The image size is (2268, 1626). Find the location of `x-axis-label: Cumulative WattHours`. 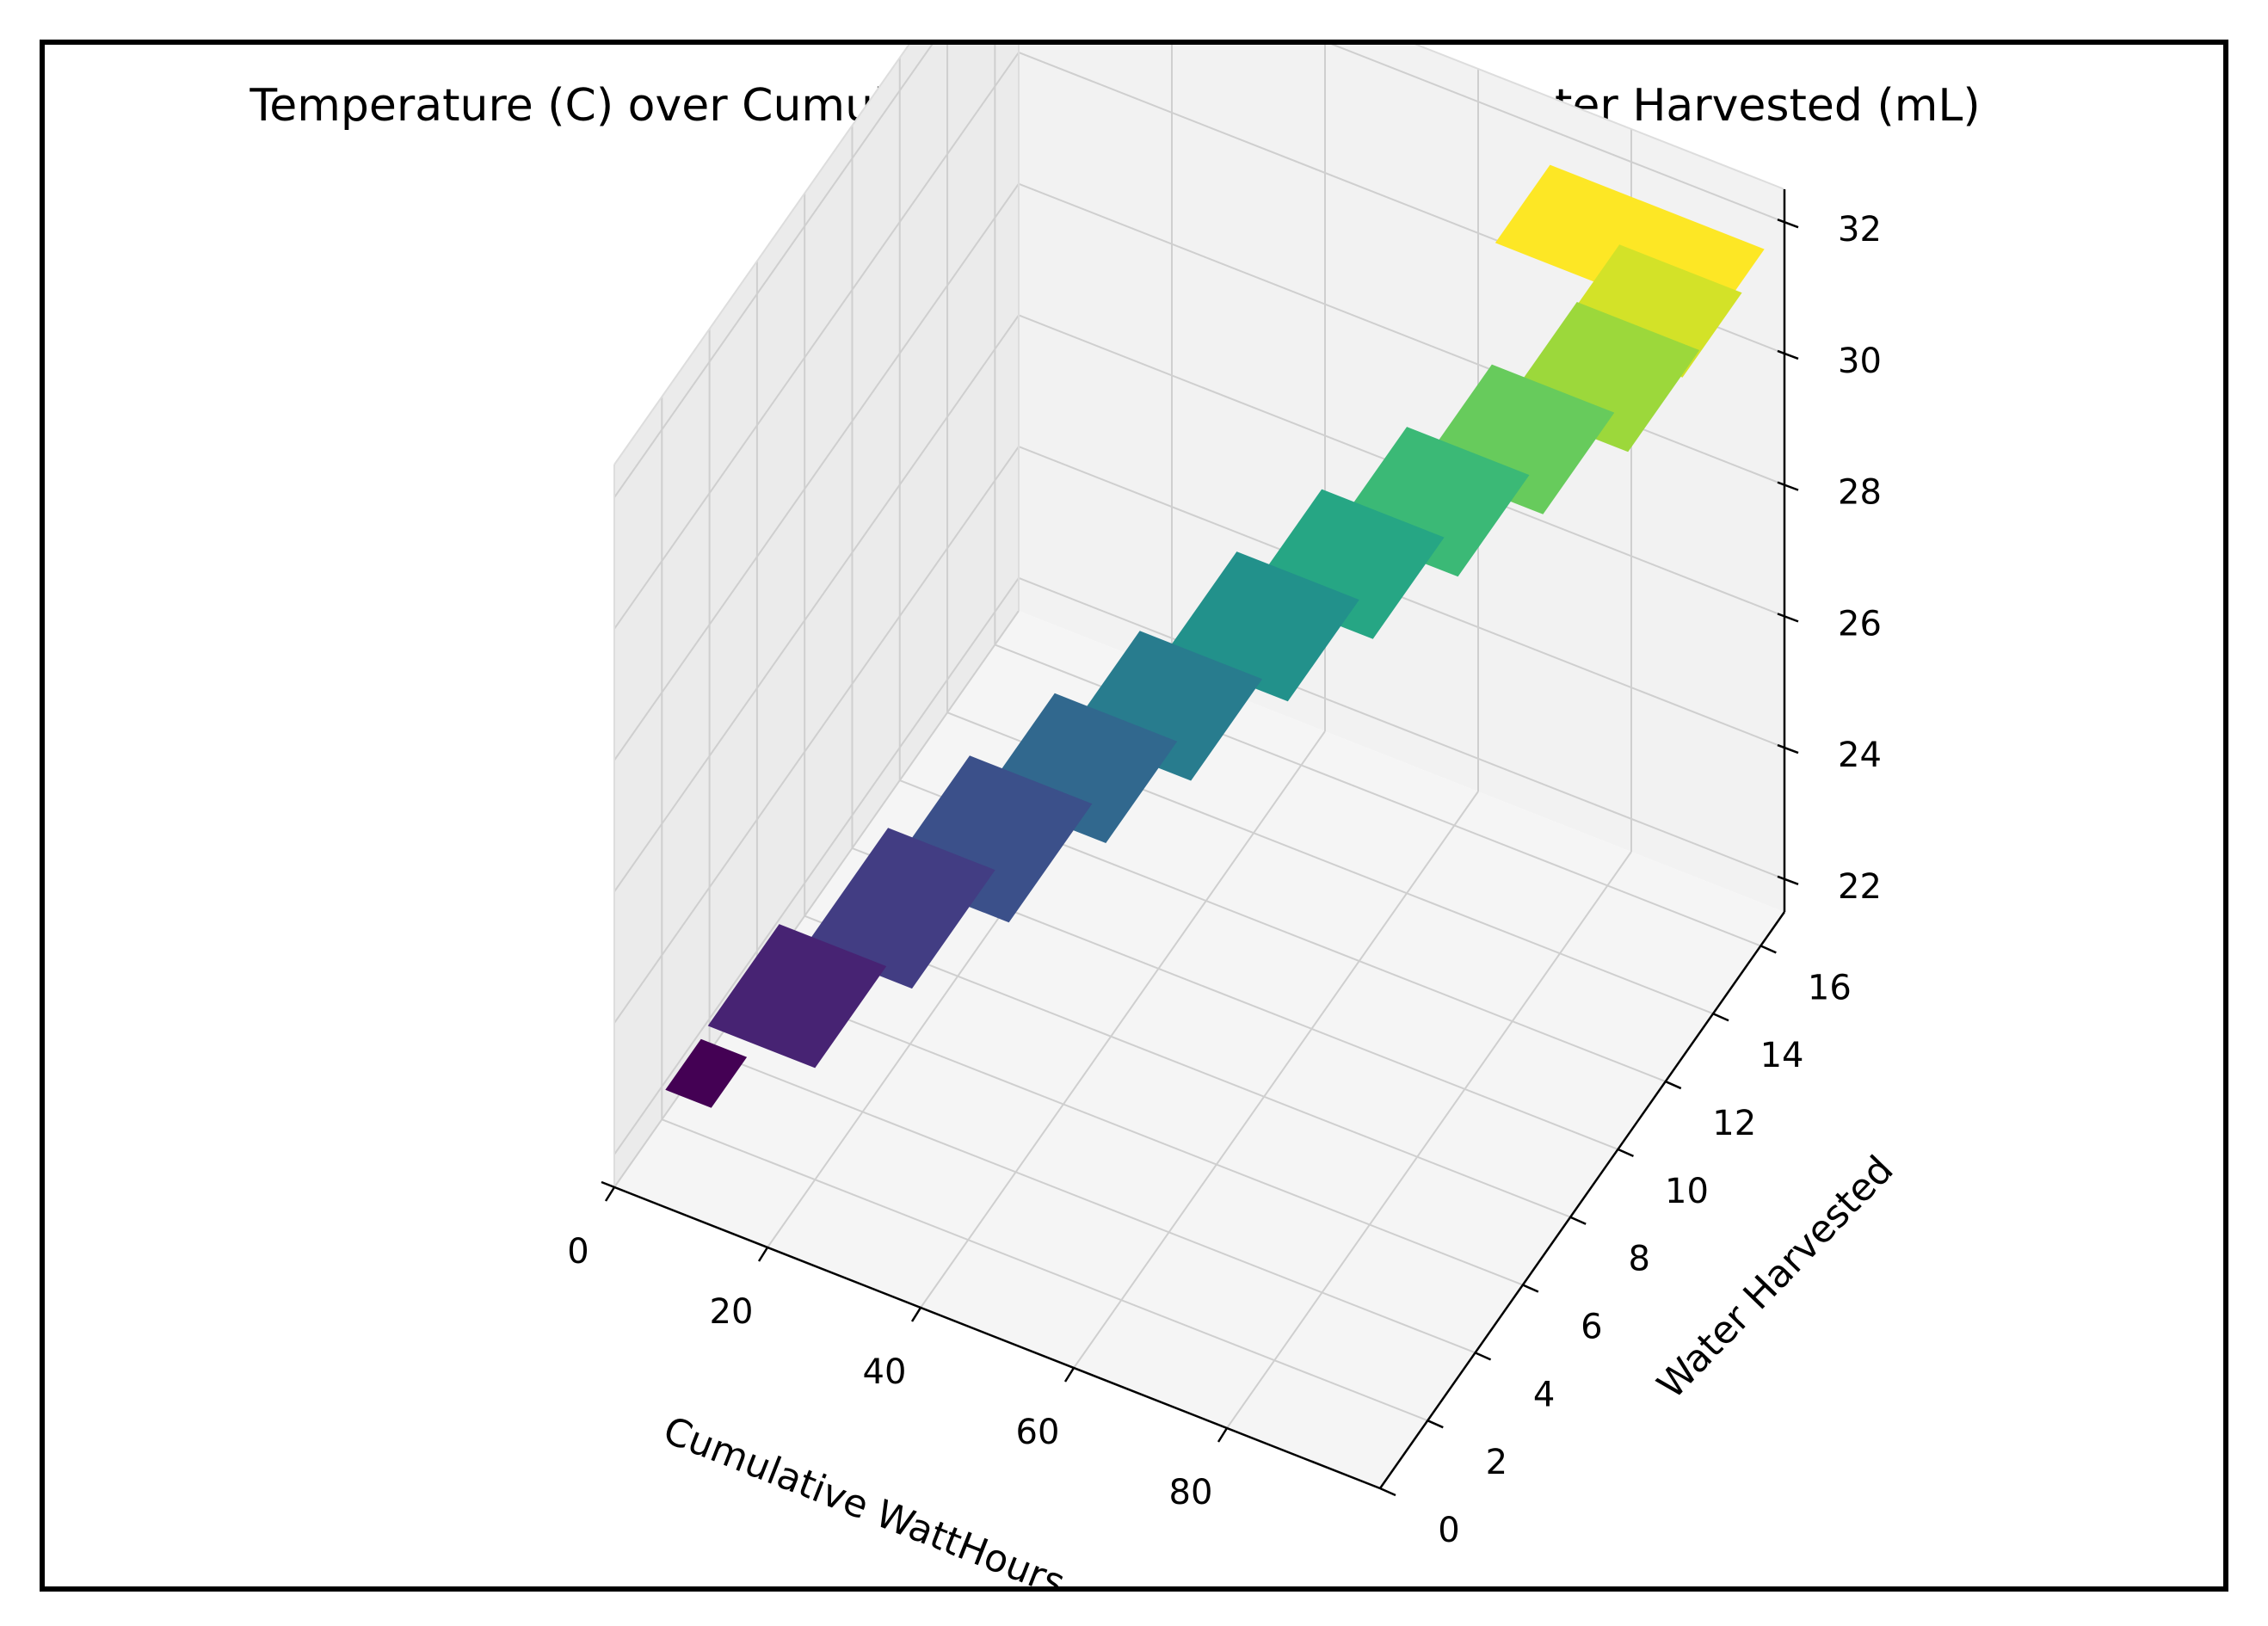

x-axis-label: Cumulative WattHours is located at coordinates (864, 1497).